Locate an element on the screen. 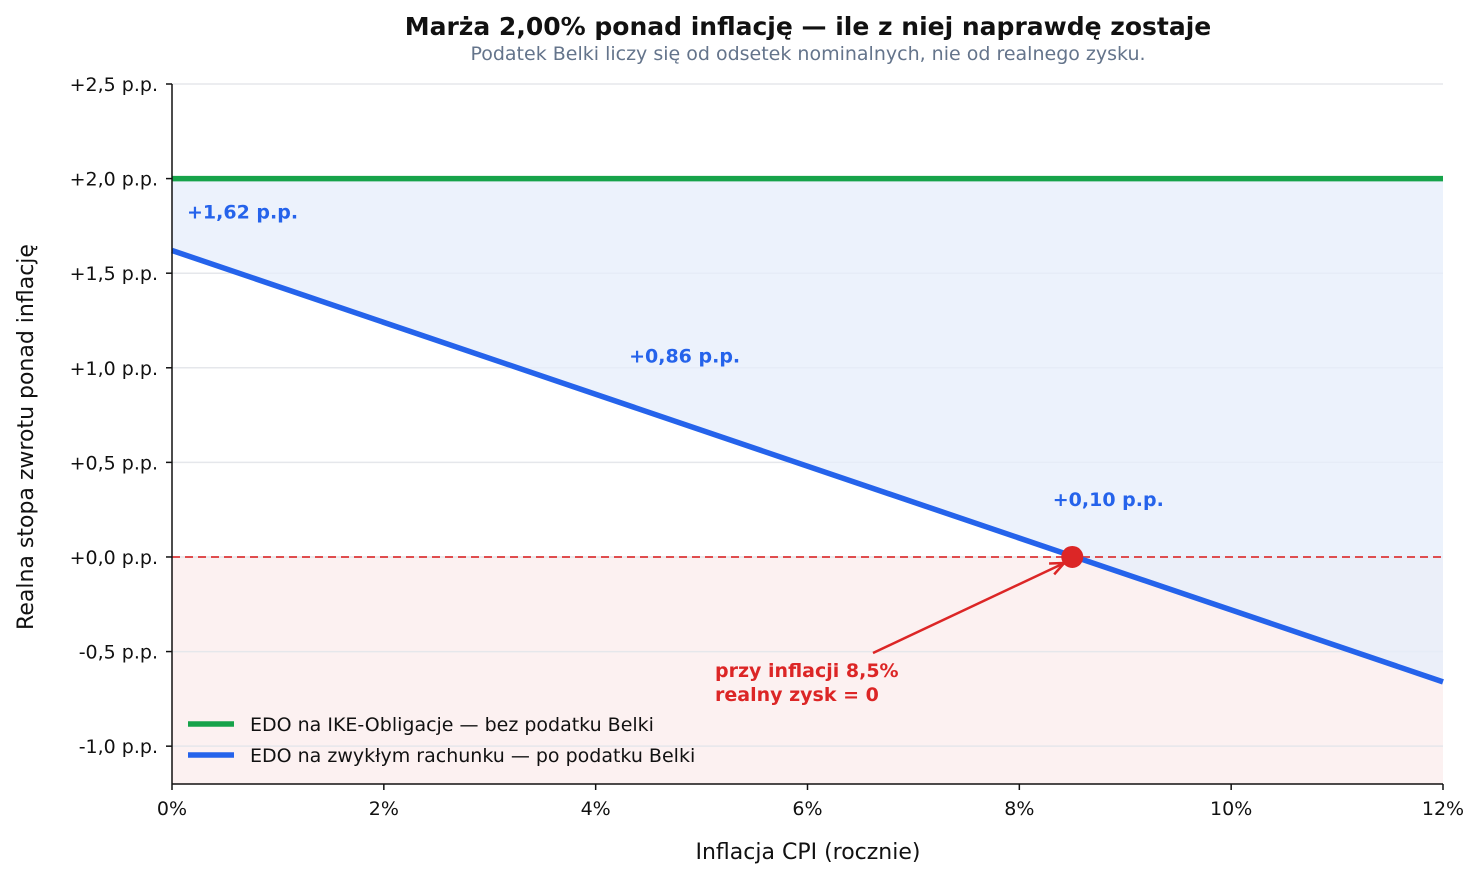 The width and height of the screenshot is (1482, 879). legend-label: EDO na IKE-Obligacje — bez podatku Belki is located at coordinates (452, 725).